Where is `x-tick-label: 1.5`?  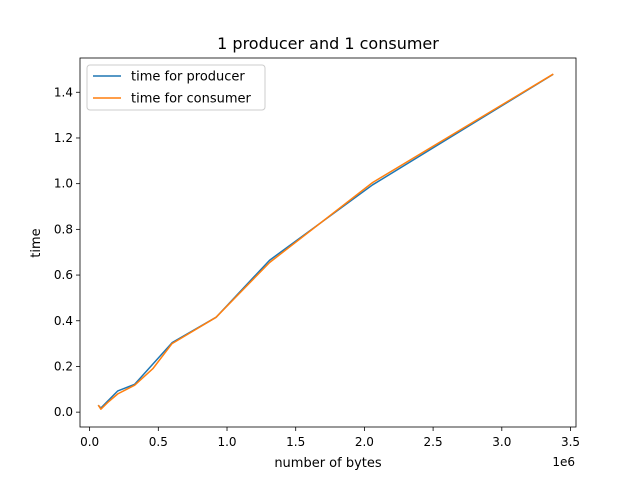 x-tick-label: 1.5 is located at coordinates (295, 442).